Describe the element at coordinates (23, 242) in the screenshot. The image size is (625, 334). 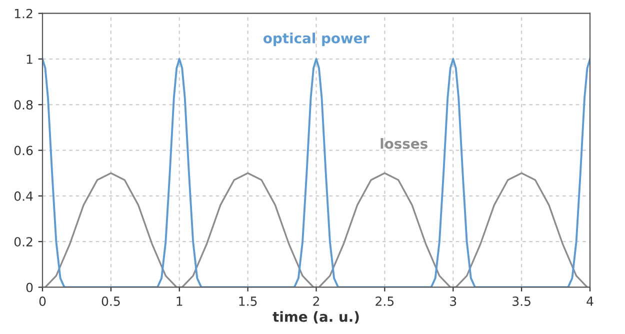
I see `y-tick-label: 0.2` at that location.